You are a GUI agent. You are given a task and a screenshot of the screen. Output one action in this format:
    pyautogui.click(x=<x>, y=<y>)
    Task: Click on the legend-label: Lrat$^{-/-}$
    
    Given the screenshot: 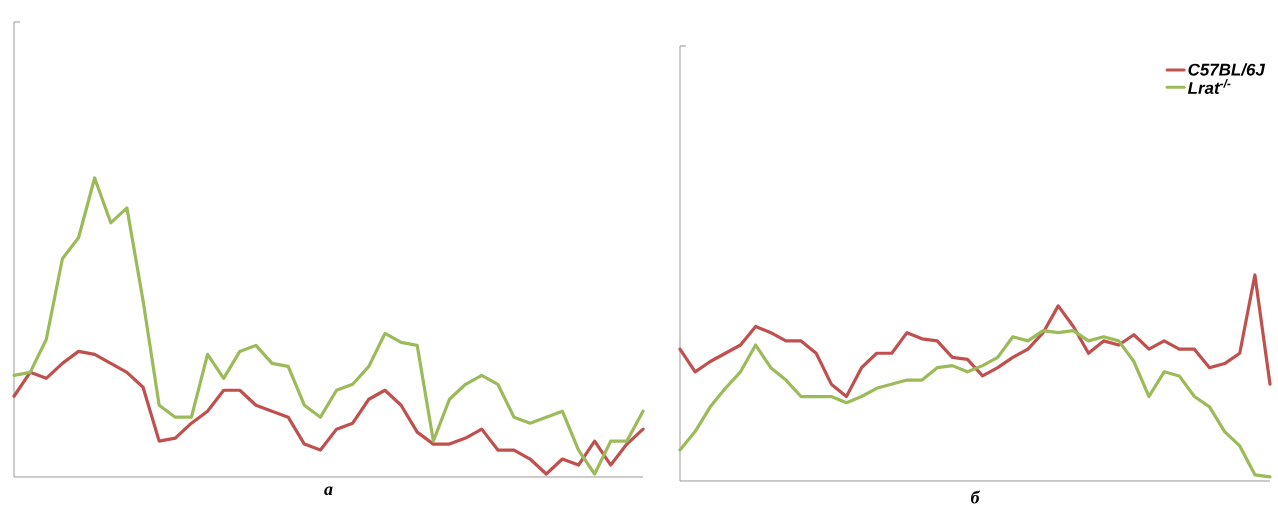 What is the action you would take?
    pyautogui.click(x=1209, y=86)
    